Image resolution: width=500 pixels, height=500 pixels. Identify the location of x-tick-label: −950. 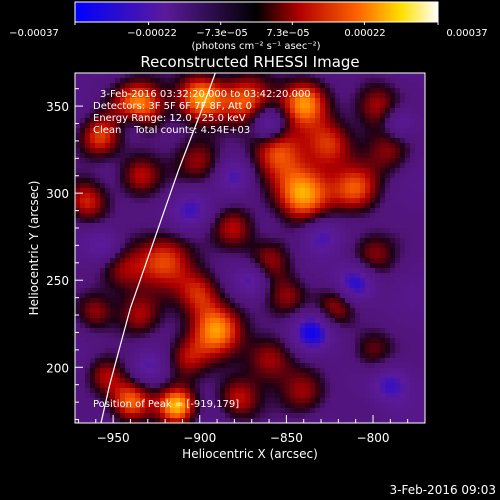
(113, 438).